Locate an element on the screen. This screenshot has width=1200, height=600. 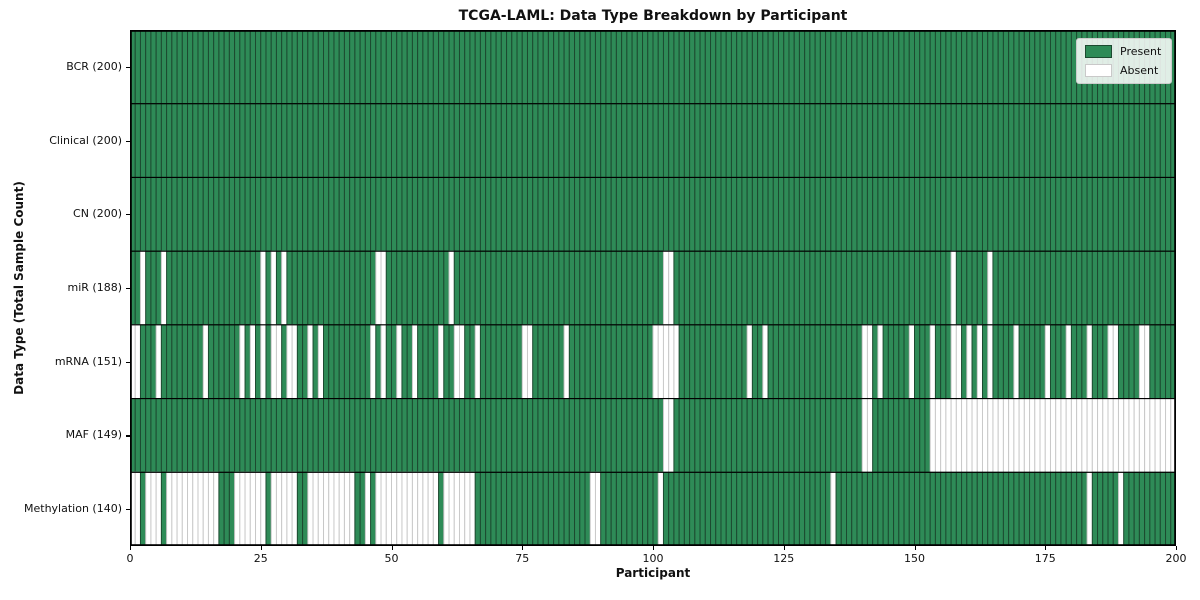
x-tick-label: 75 is located at coordinates (522, 558).